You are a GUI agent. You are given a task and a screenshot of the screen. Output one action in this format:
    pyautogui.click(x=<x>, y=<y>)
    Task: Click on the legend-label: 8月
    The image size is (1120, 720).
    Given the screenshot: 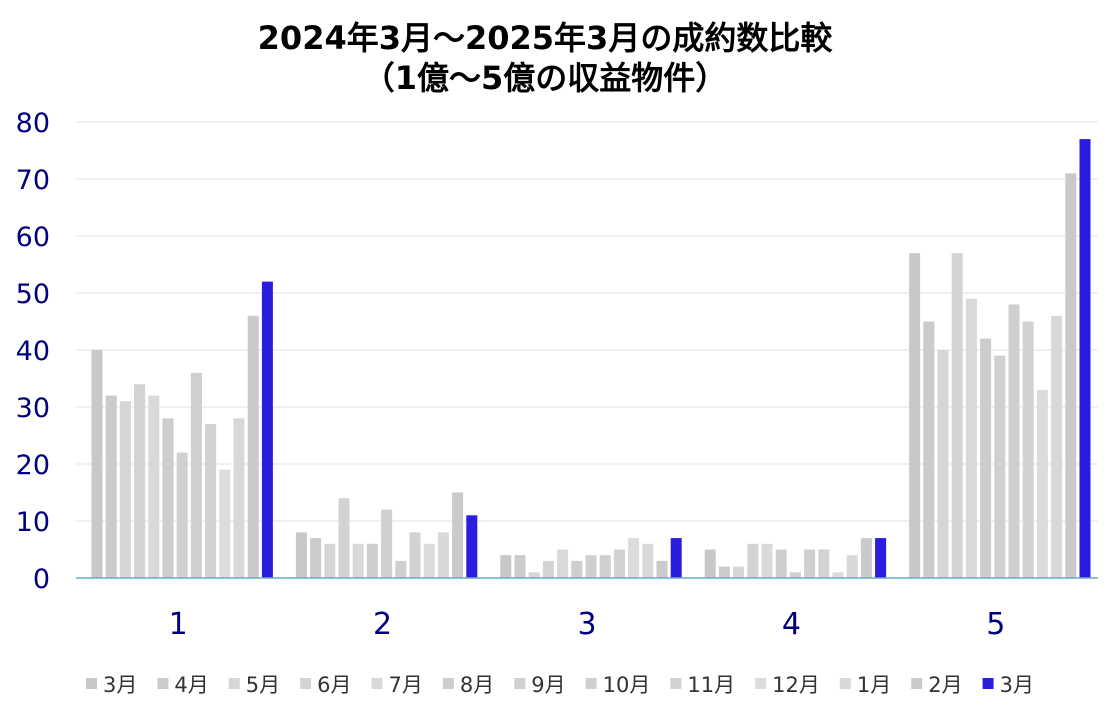 What is the action you would take?
    pyautogui.click(x=477, y=685)
    